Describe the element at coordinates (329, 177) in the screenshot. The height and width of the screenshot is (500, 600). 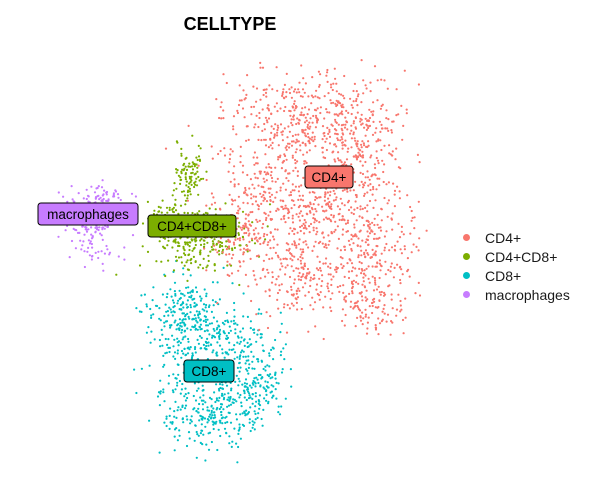
I see `cluster-label-text: CD4+` at that location.